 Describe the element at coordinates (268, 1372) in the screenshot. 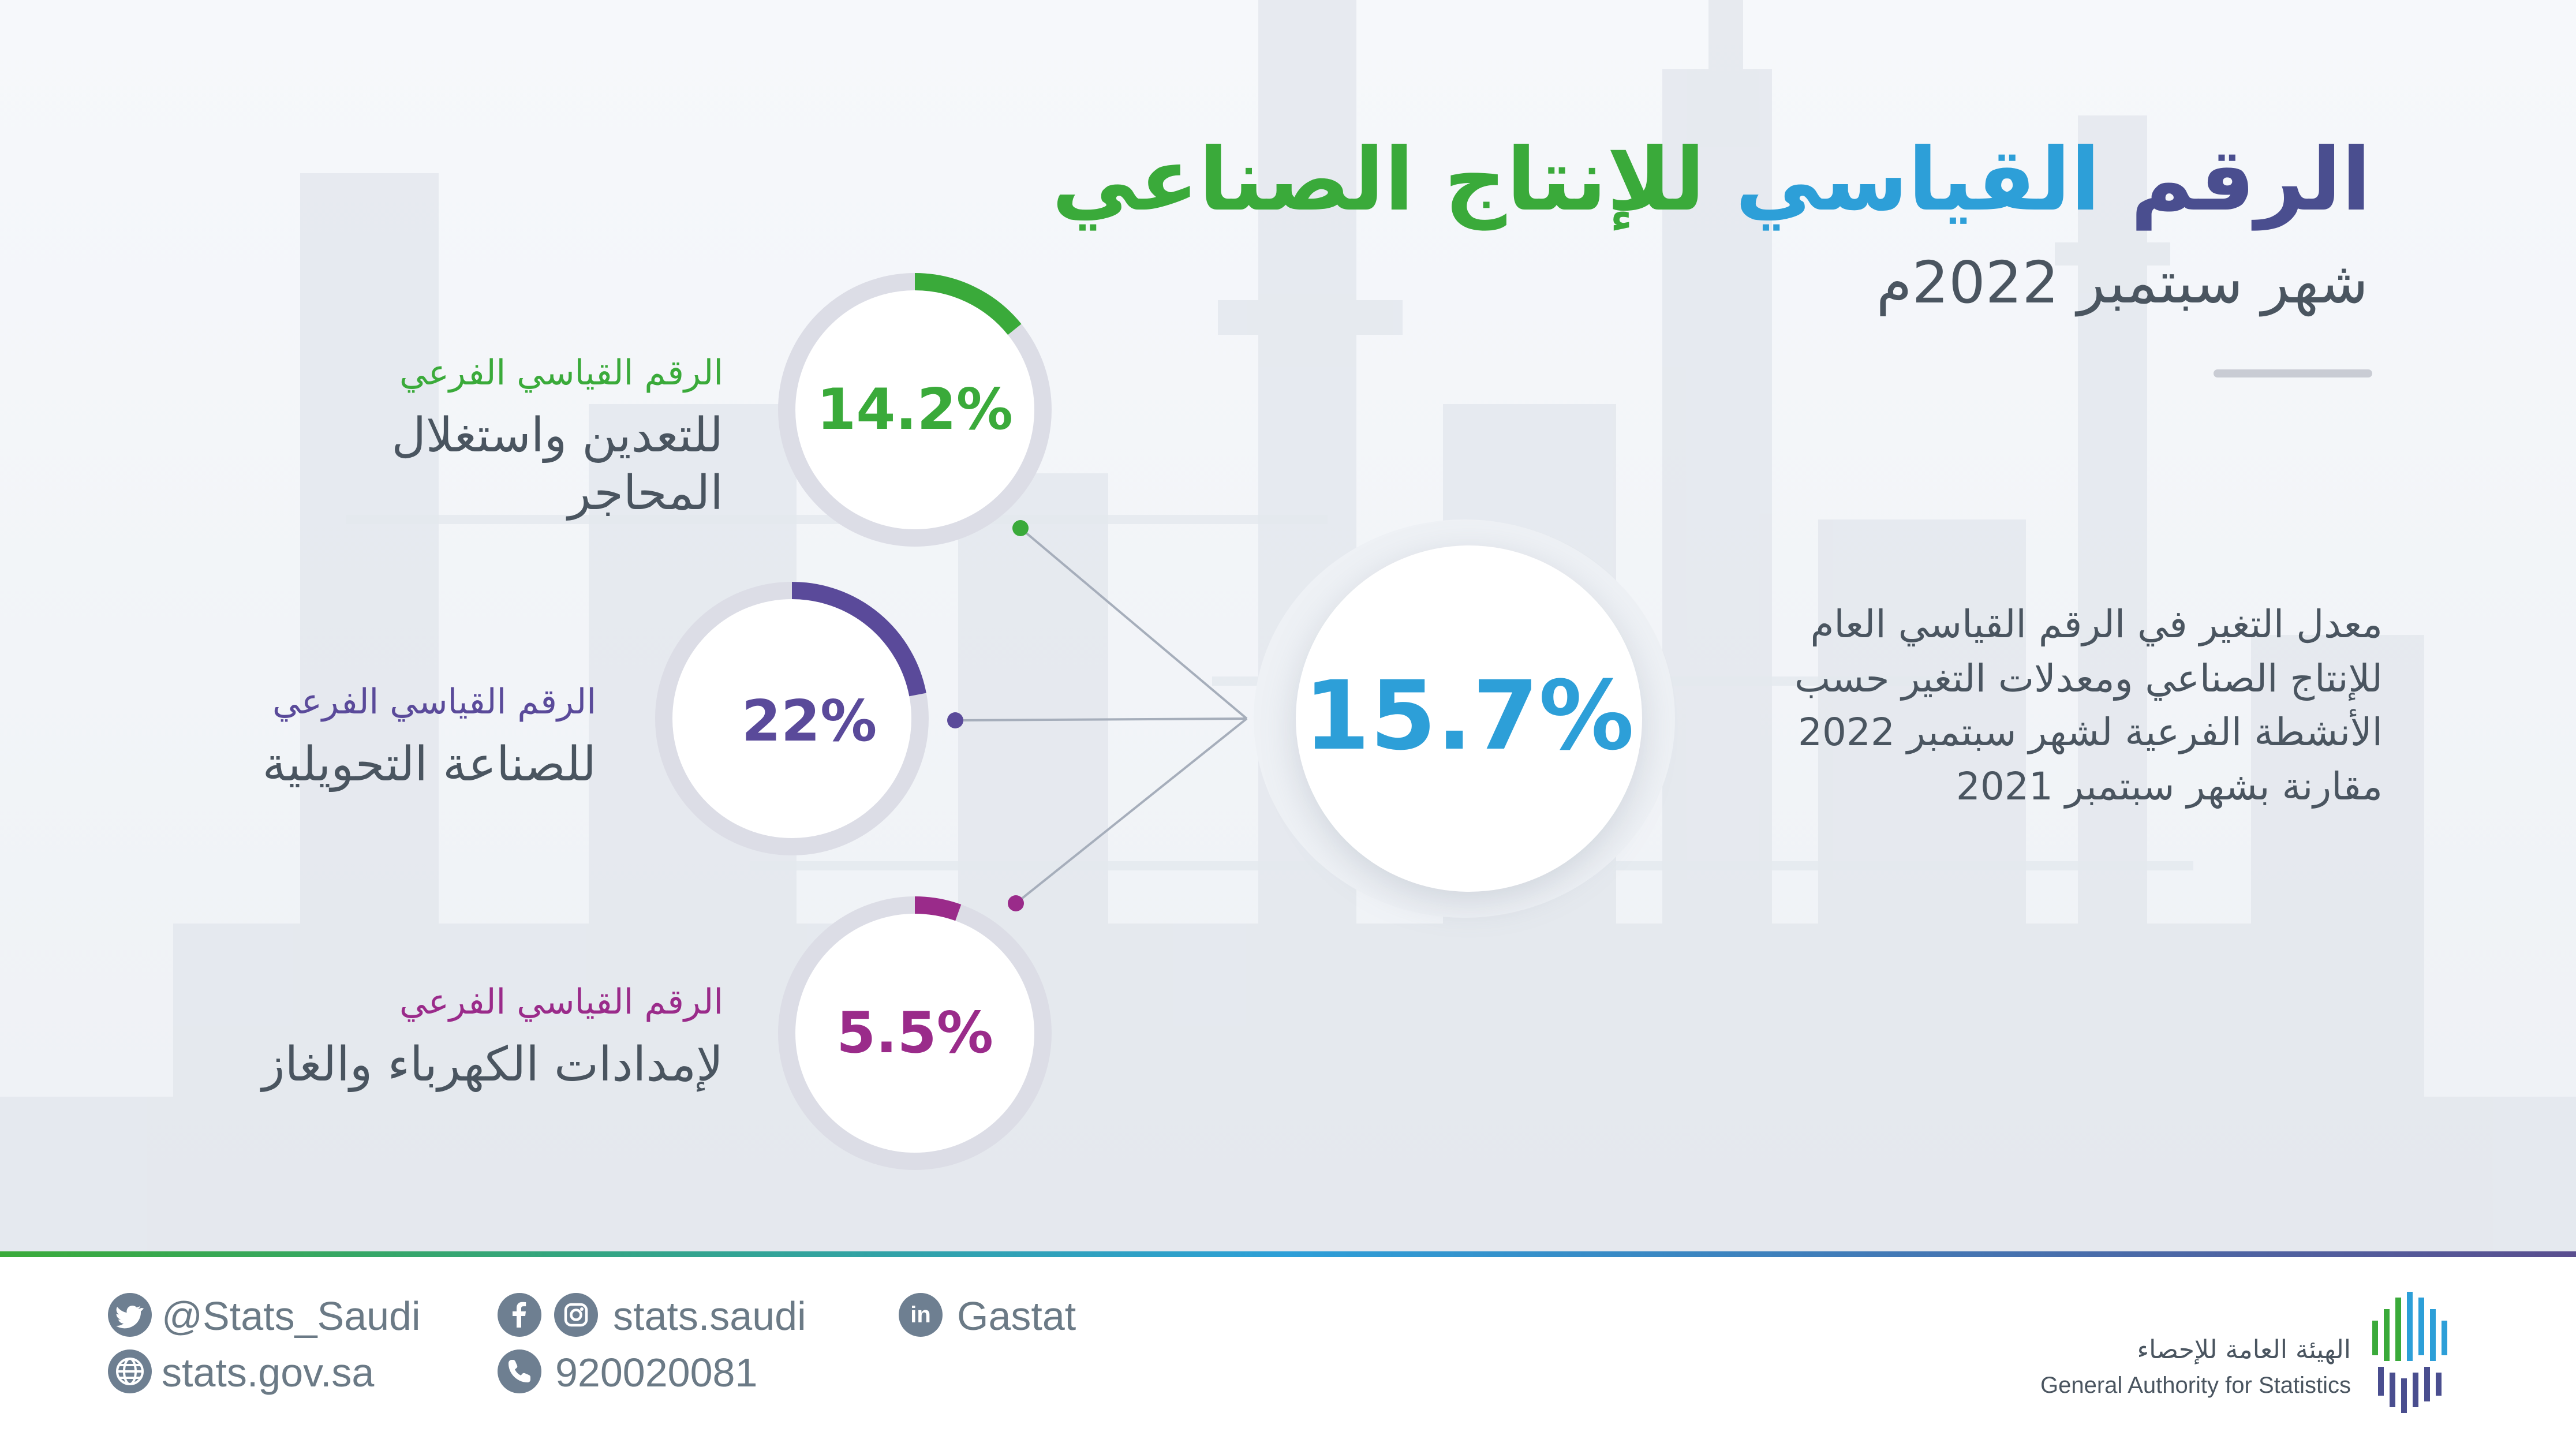

I see `website-link: stats.gov.sa` at that location.